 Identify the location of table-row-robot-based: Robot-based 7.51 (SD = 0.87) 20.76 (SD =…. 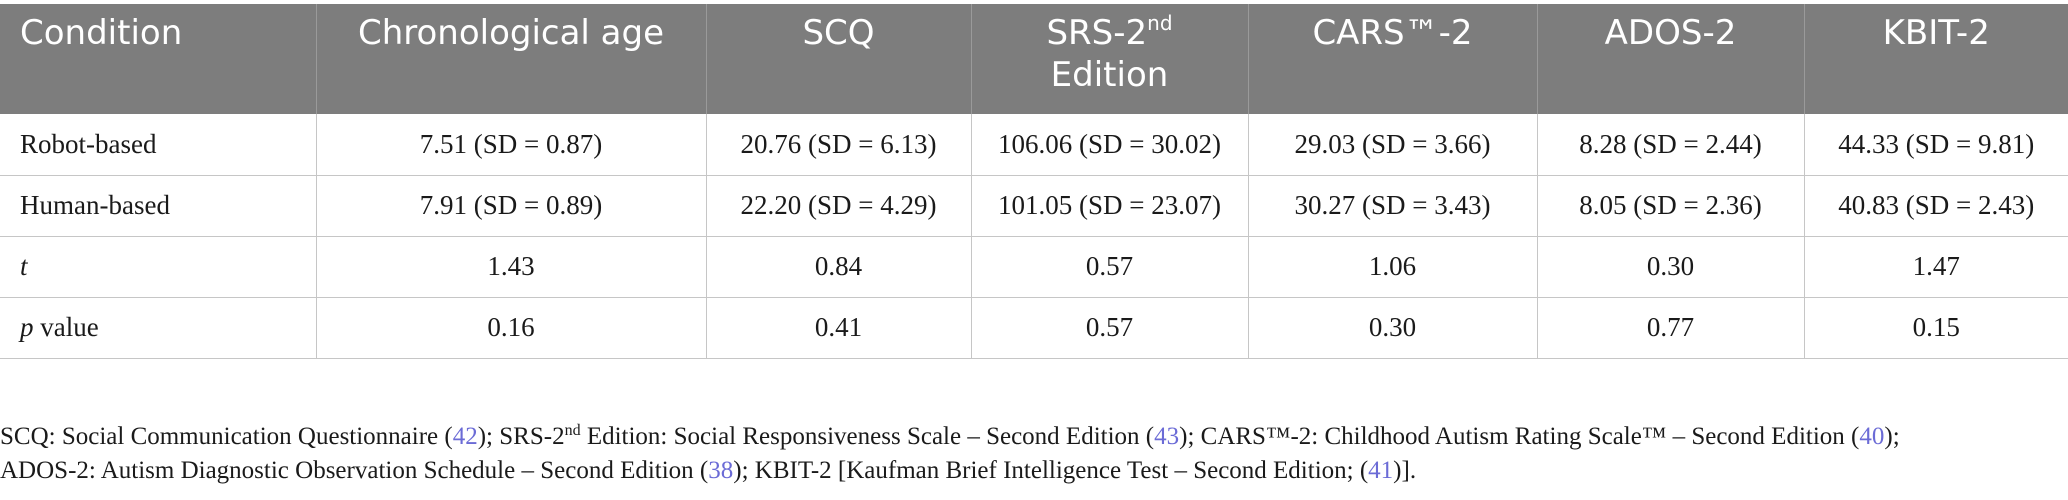
(1034, 145).